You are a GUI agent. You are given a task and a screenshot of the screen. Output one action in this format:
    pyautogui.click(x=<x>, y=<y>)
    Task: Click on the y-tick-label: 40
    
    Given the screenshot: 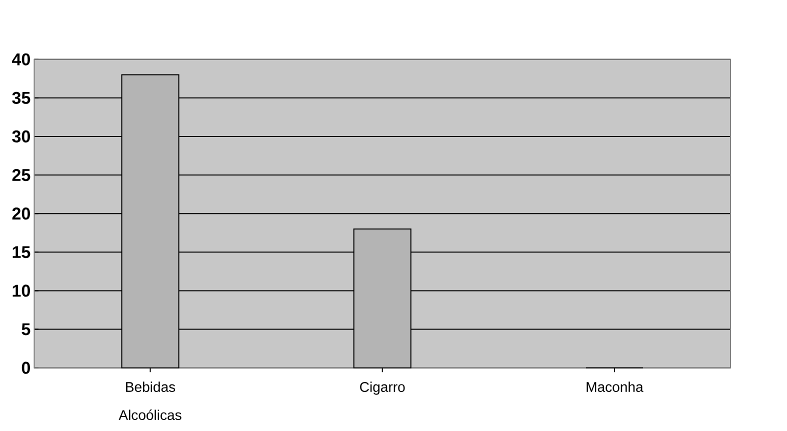 What is the action you would take?
    pyautogui.click(x=21, y=60)
    